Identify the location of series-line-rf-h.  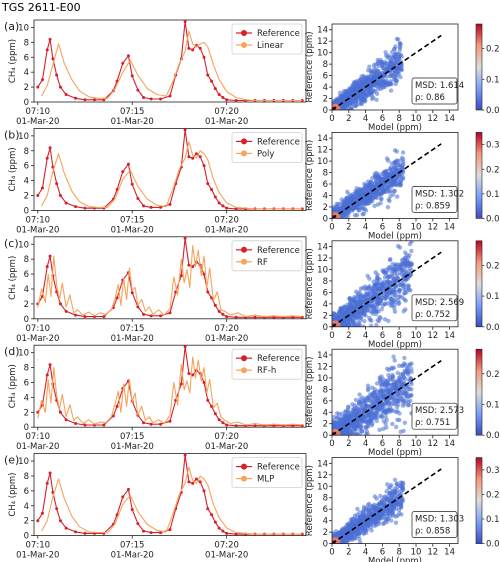
(170, 391).